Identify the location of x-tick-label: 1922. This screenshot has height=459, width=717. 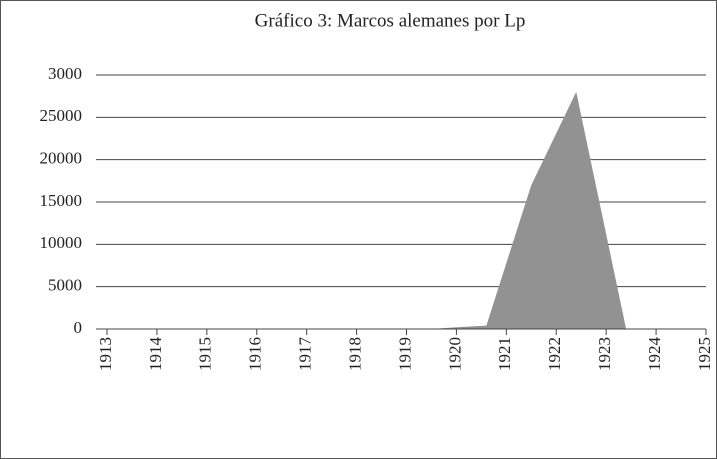
(554, 354).